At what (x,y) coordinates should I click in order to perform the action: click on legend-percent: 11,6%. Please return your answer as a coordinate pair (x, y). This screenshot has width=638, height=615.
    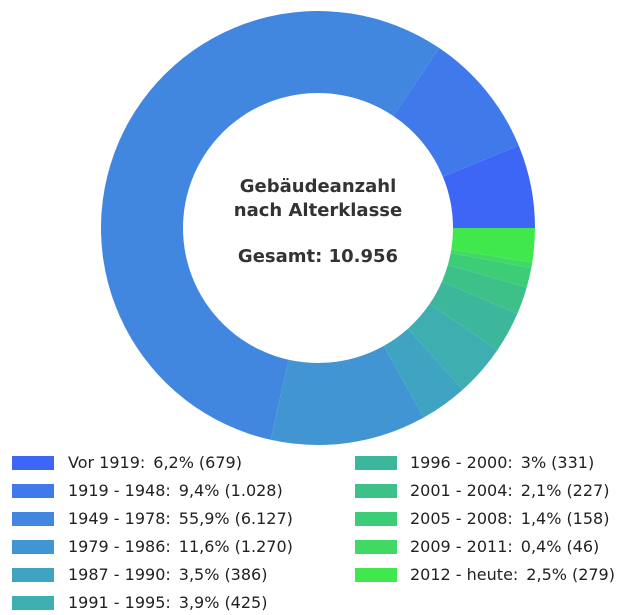
    Looking at the image, I should click on (204, 546).